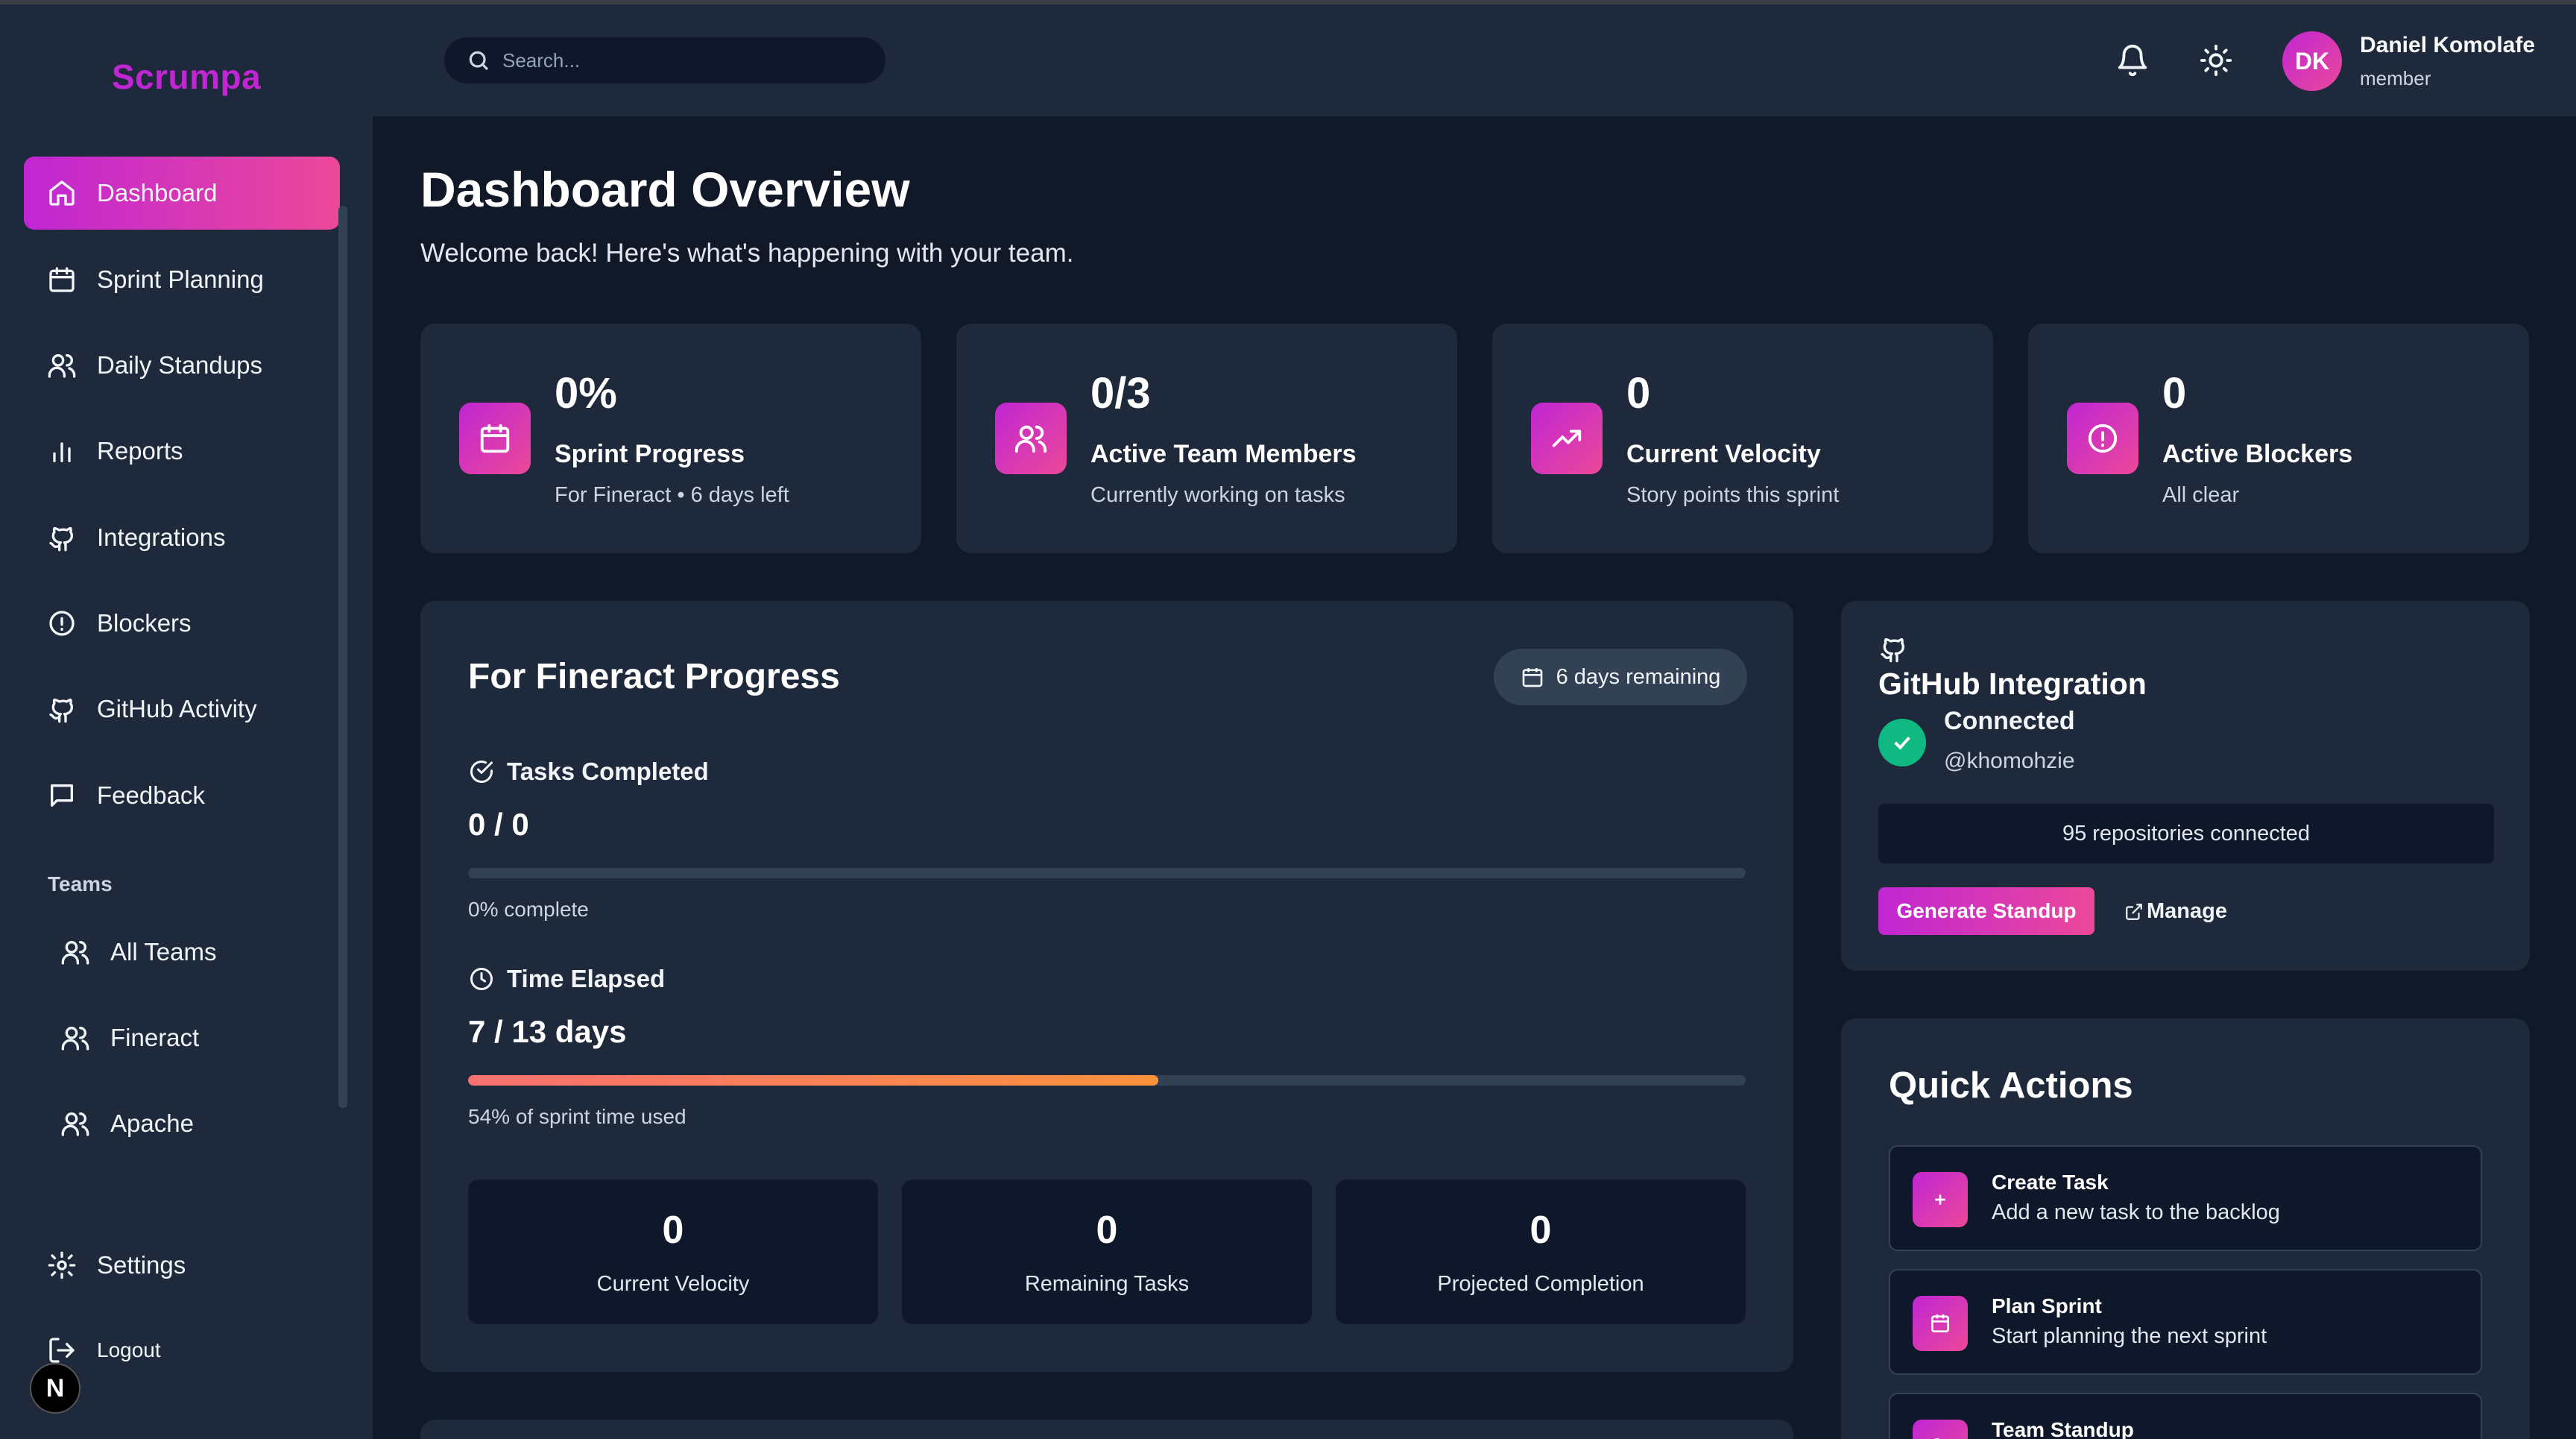 The height and width of the screenshot is (1439, 2576). Describe the element at coordinates (650, 454) in the screenshot. I see `stat-label: Sprint Progress` at that location.